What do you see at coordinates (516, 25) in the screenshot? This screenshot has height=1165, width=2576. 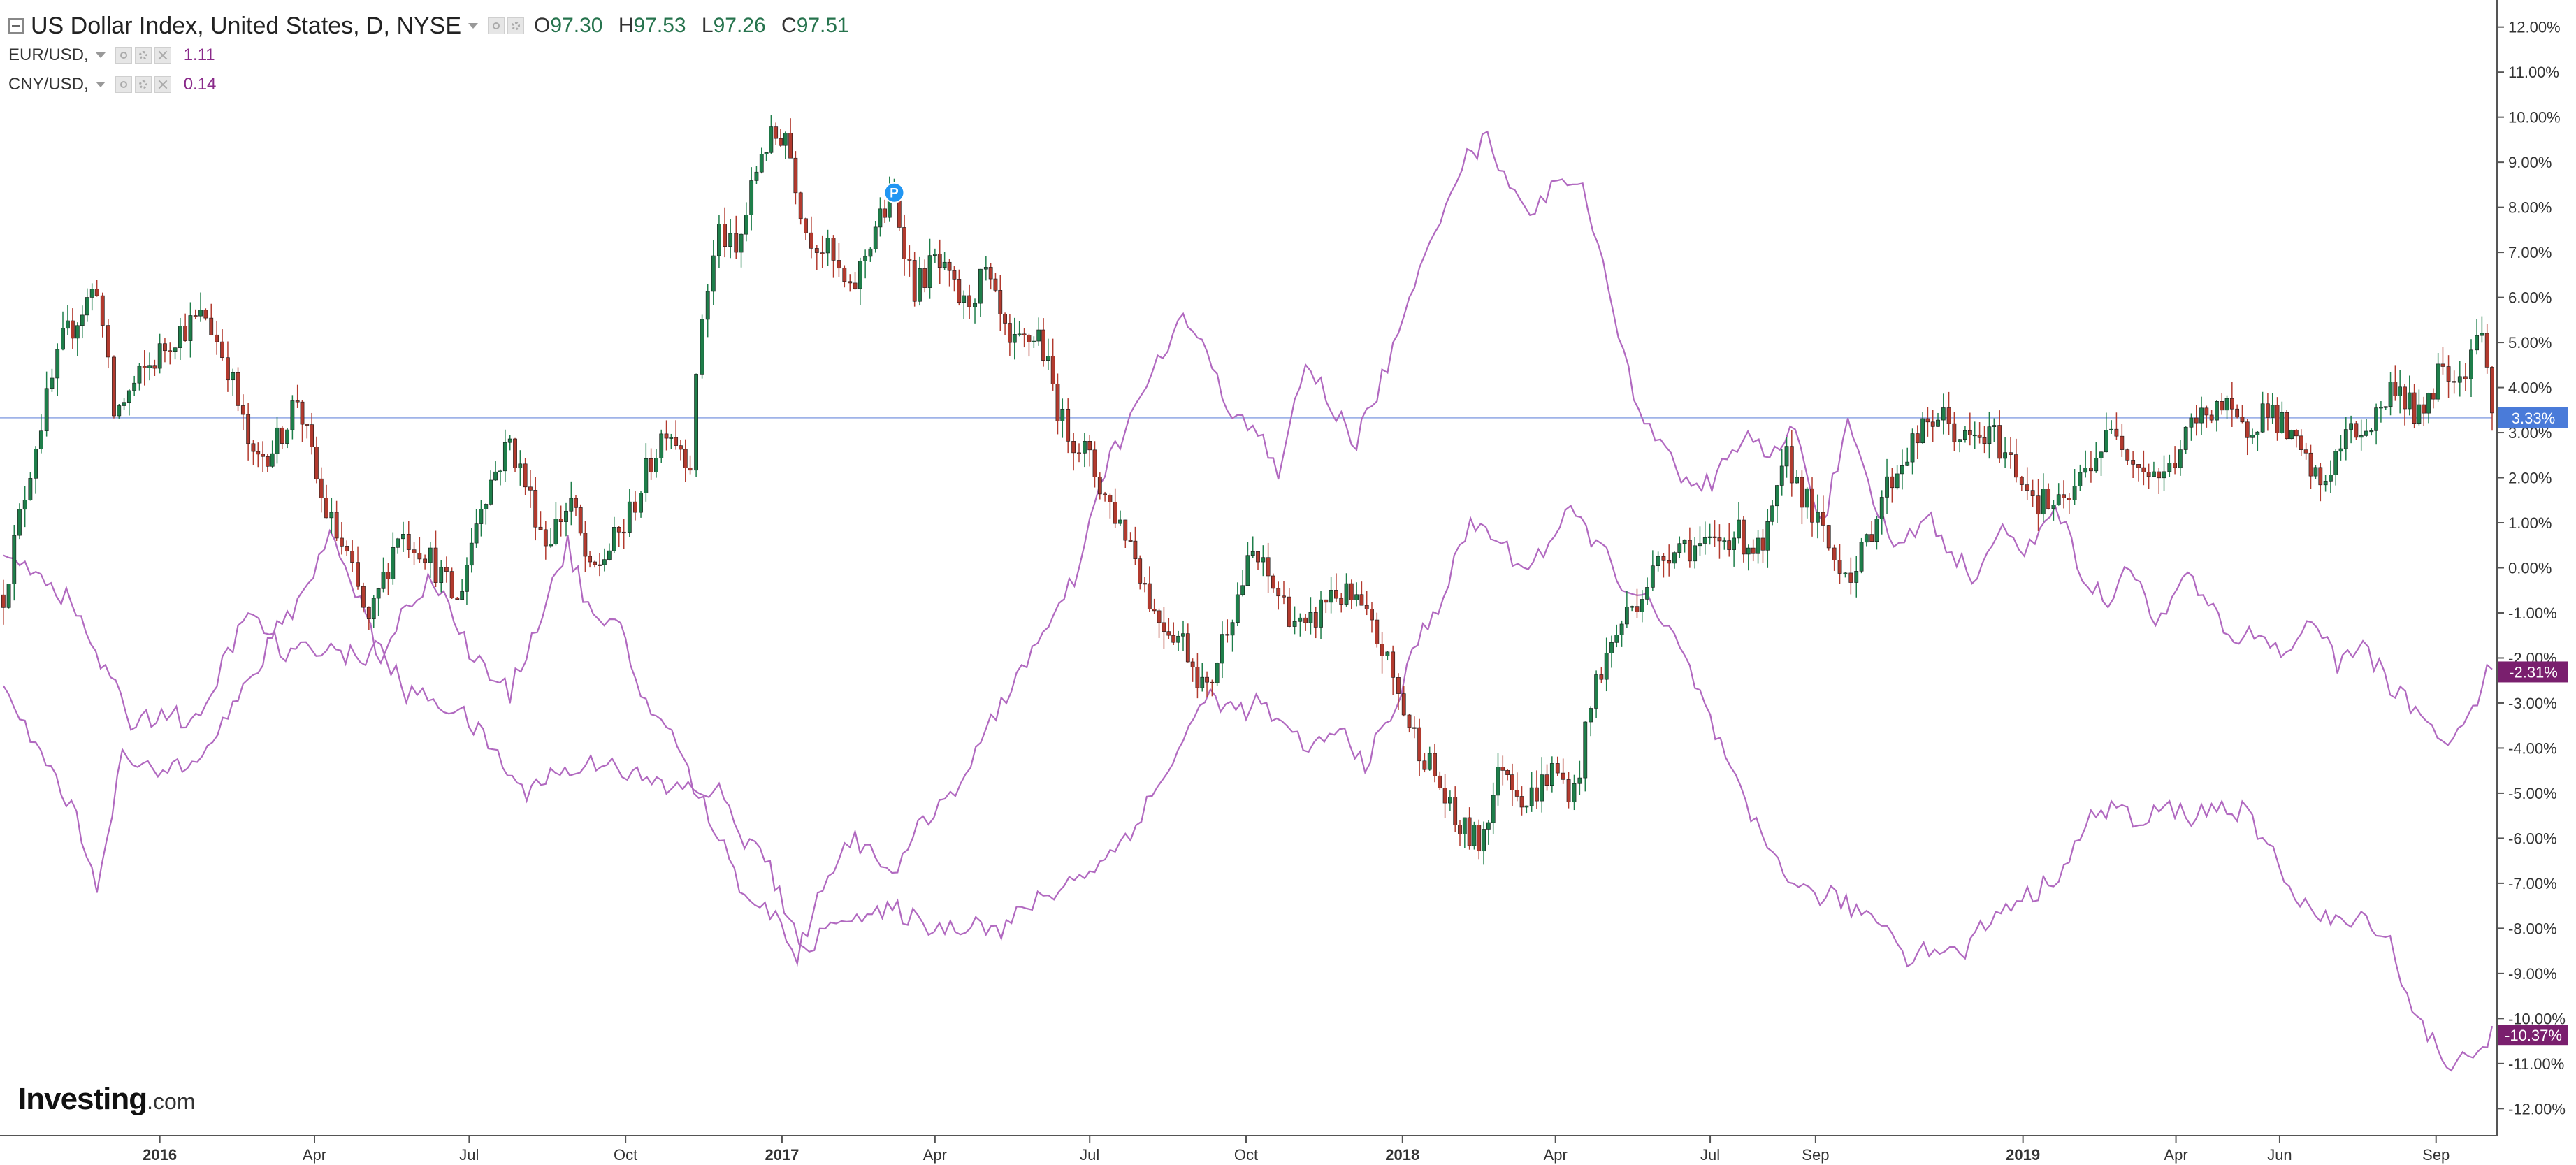 I see `settings-icon` at bounding box center [516, 25].